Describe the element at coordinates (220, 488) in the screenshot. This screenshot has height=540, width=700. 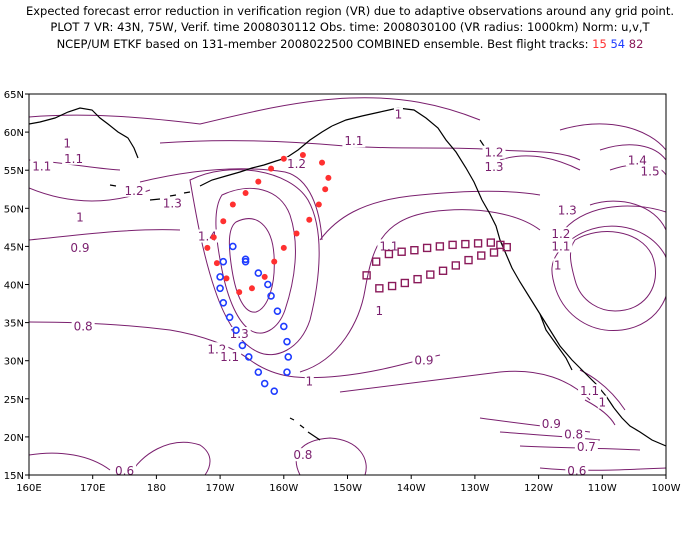
I see `lon-tick-label: 170W` at that location.